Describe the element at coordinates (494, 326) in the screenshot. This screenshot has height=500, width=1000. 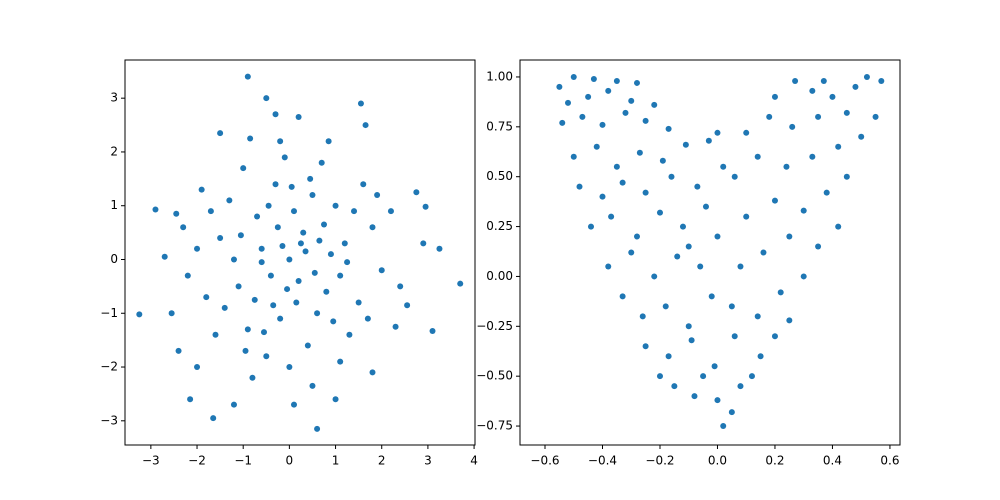
I see `y-tick-label: −0.25` at that location.